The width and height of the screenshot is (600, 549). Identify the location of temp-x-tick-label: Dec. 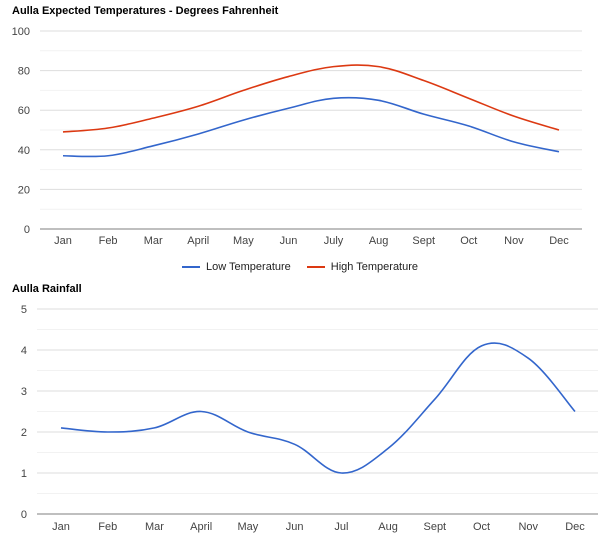
(559, 241).